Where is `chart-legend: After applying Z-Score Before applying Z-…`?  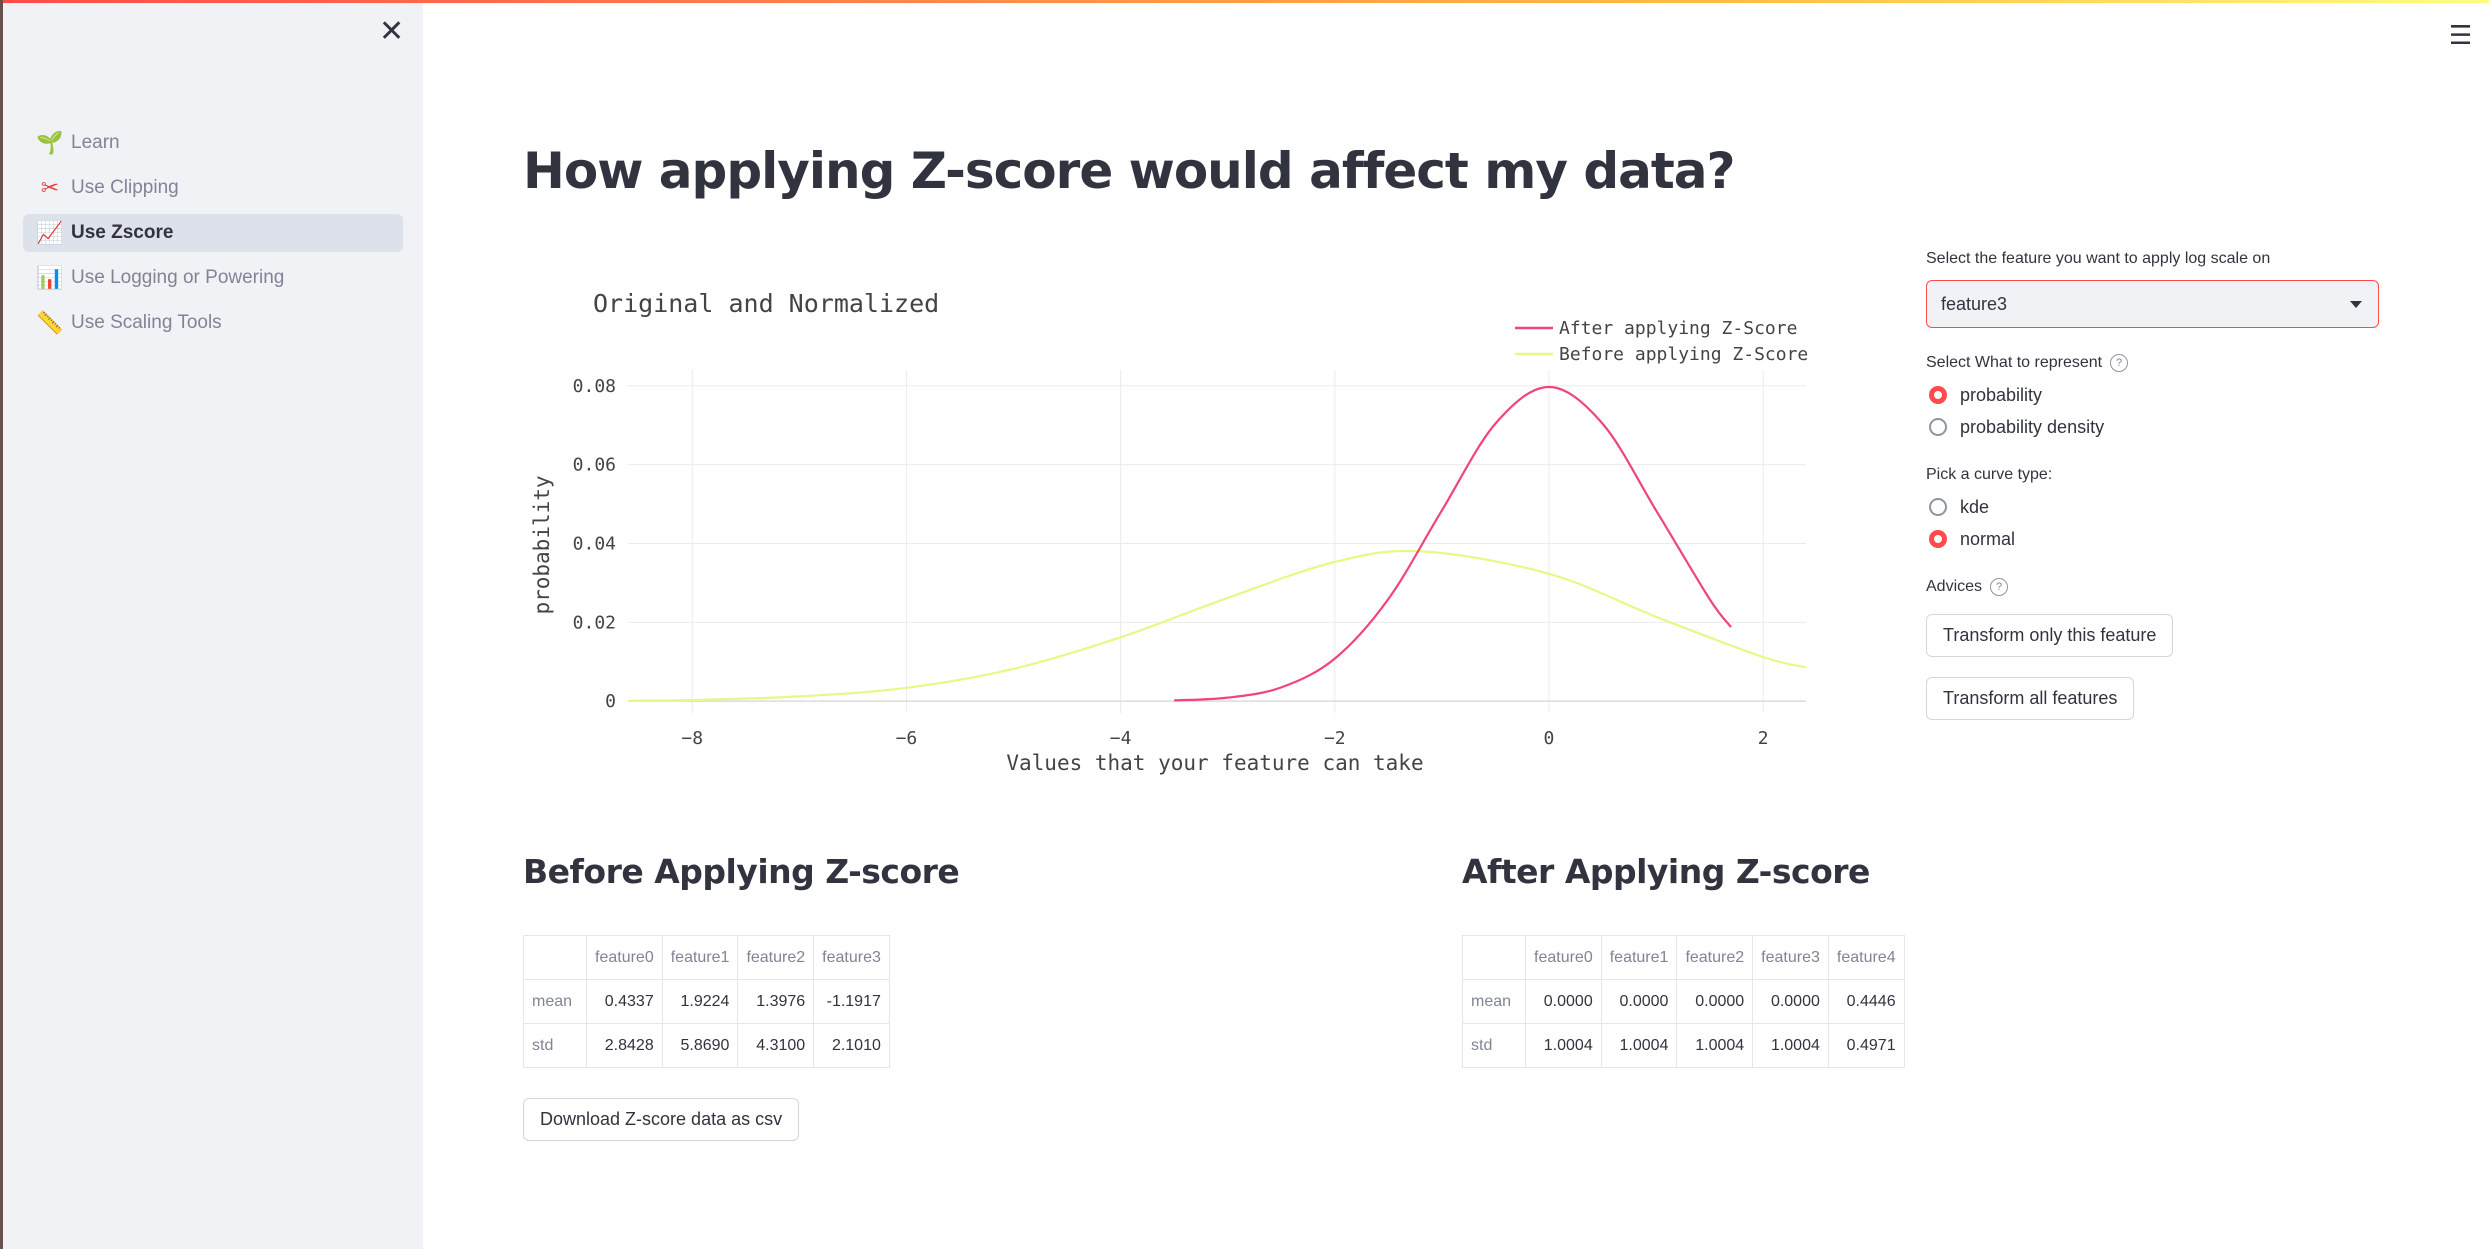
chart-legend: After applying Z-Score Before applying Z-… is located at coordinates (1661, 341).